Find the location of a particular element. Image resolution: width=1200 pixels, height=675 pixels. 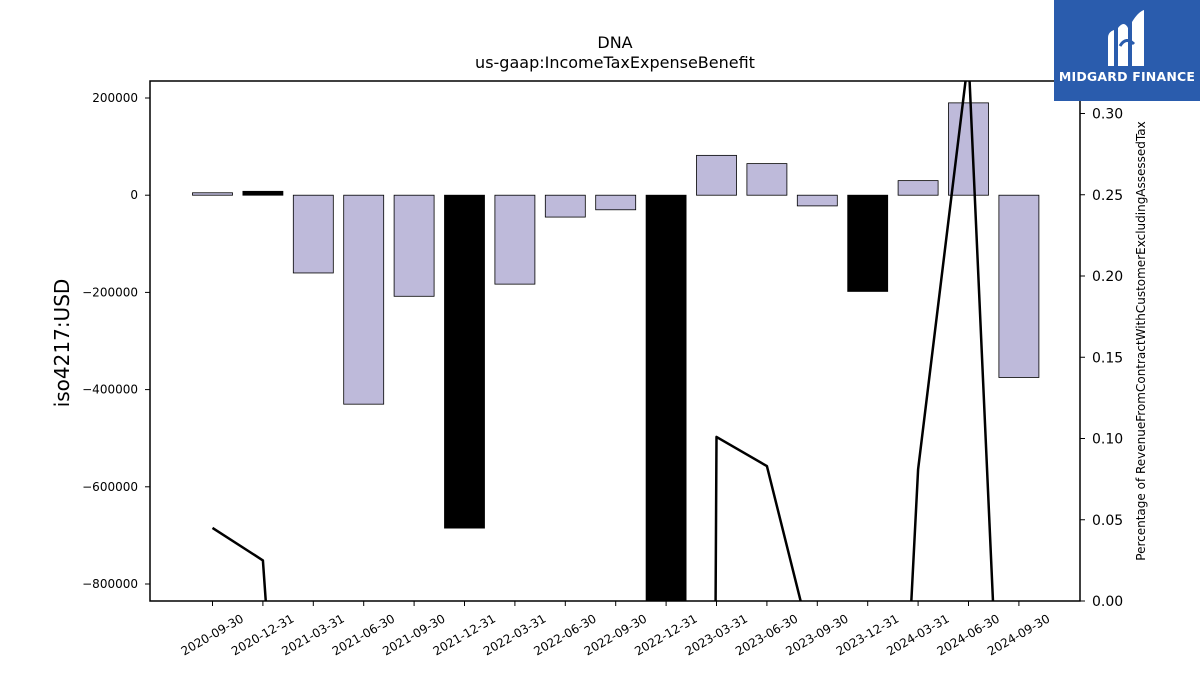

y-tick-label: −200000 is located at coordinates (110, 292).